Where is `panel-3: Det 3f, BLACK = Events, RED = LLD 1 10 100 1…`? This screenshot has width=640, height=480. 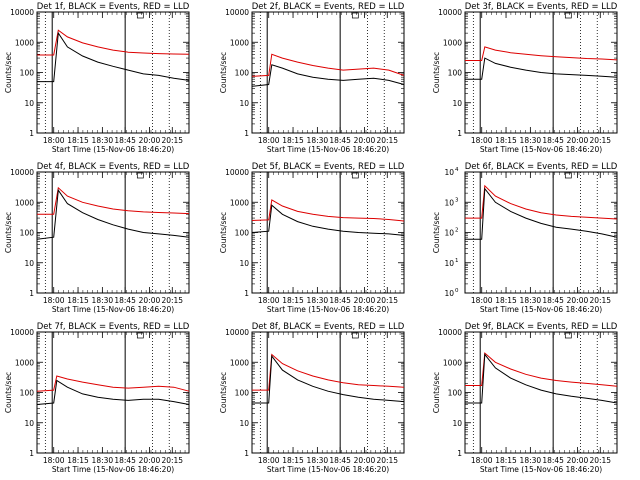 panel-3: Det 3f, BLACK = Events, RED = LLD 1 10 100 1… is located at coordinates (525, 78).